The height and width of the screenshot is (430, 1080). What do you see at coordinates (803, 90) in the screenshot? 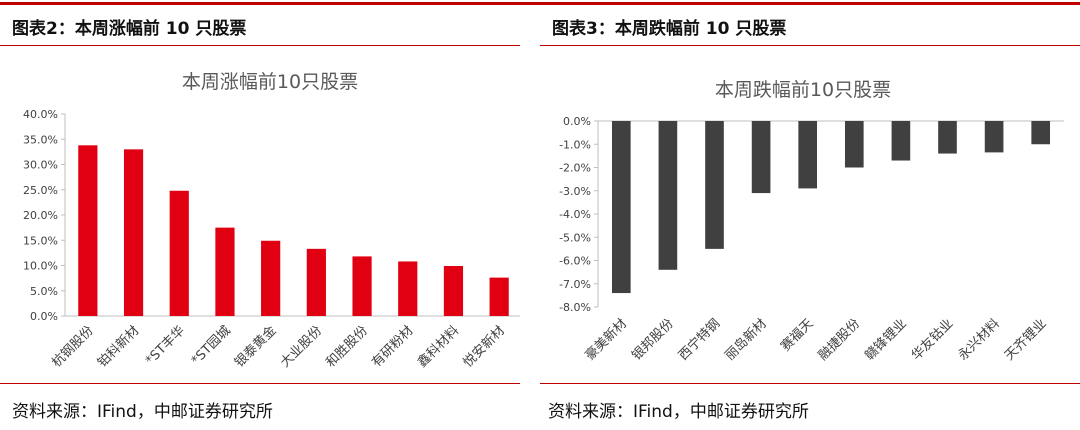
I see `losers-chart-title: 本周跌幅前10只股票` at bounding box center [803, 90].